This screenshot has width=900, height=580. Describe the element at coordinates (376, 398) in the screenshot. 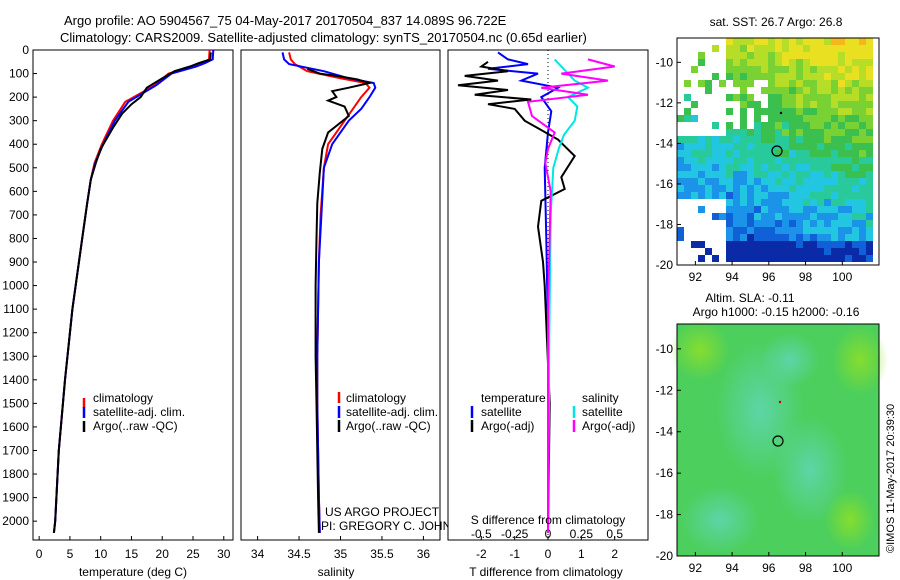

I see `legend-climatology-sal: climatology` at that location.